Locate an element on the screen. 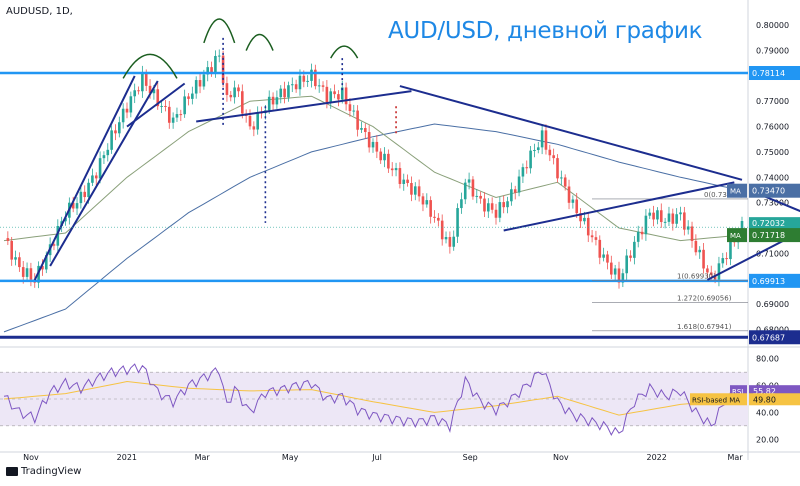 The width and height of the screenshot is (800, 486). y-tick-label: 0.71000 is located at coordinates (772, 253).